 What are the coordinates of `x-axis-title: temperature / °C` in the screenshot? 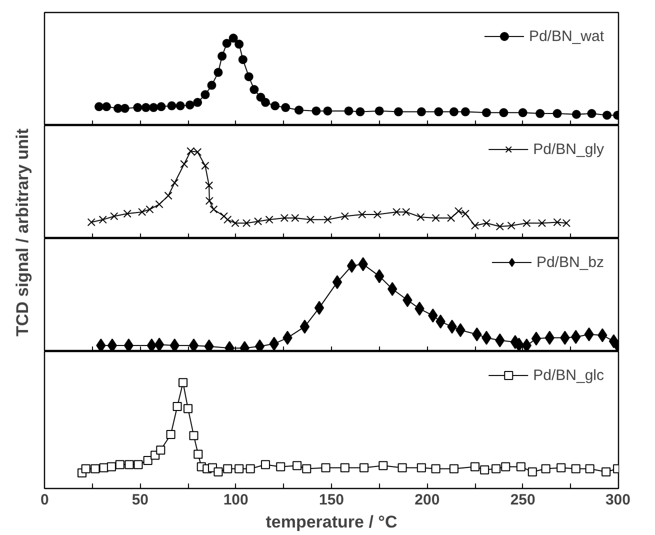 It's located at (332, 522).